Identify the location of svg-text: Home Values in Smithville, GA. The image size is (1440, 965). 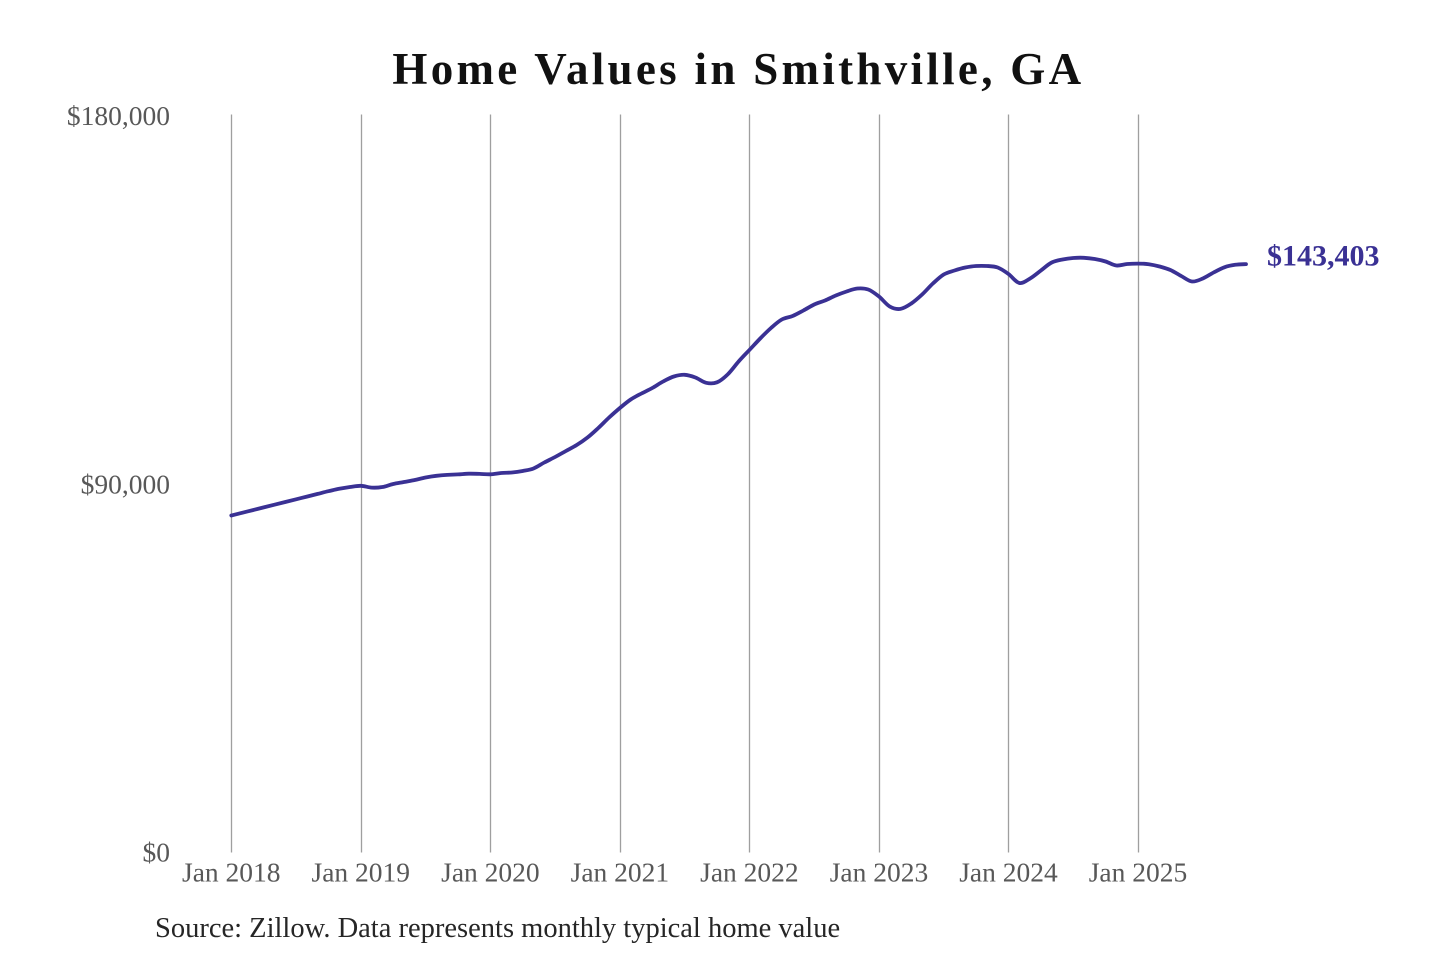
(738, 69).